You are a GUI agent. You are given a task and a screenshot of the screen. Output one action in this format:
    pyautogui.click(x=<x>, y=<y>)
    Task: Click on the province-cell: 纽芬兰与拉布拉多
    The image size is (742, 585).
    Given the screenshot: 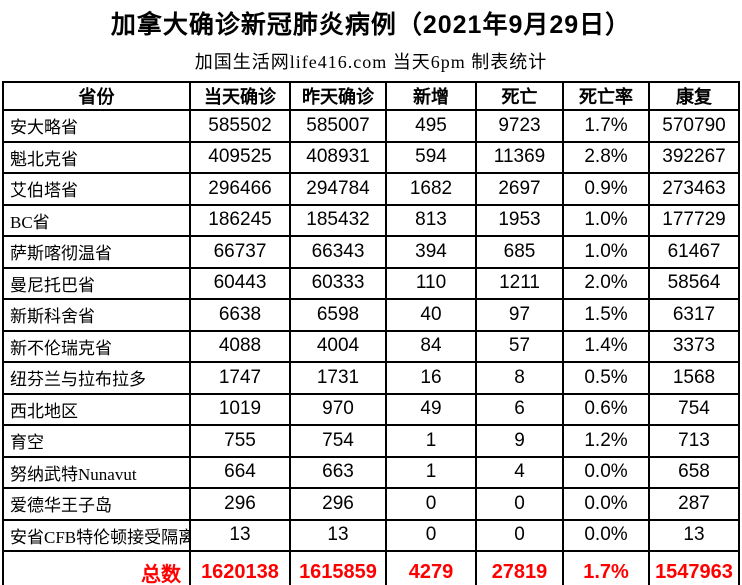 What is the action you would take?
    pyautogui.click(x=96, y=378)
    